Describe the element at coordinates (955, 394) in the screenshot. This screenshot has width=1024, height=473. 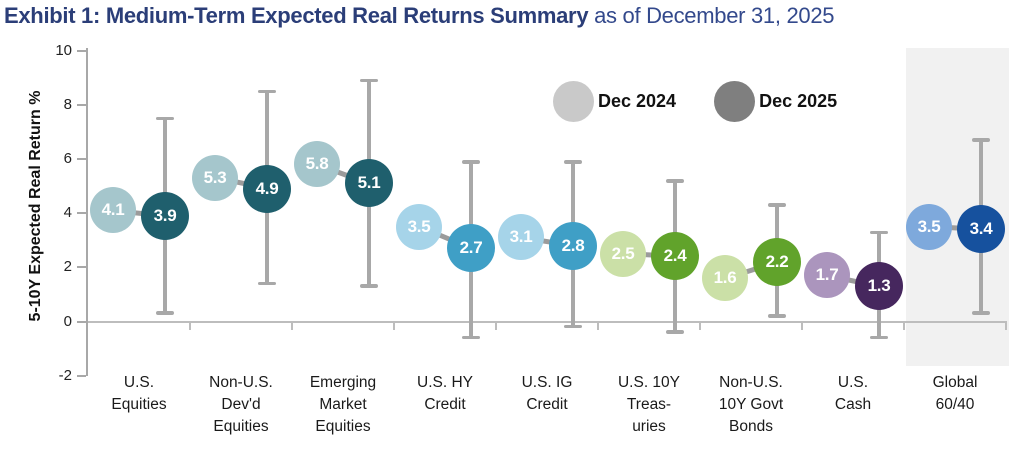
I see `category-label: Global 60/40` at that location.